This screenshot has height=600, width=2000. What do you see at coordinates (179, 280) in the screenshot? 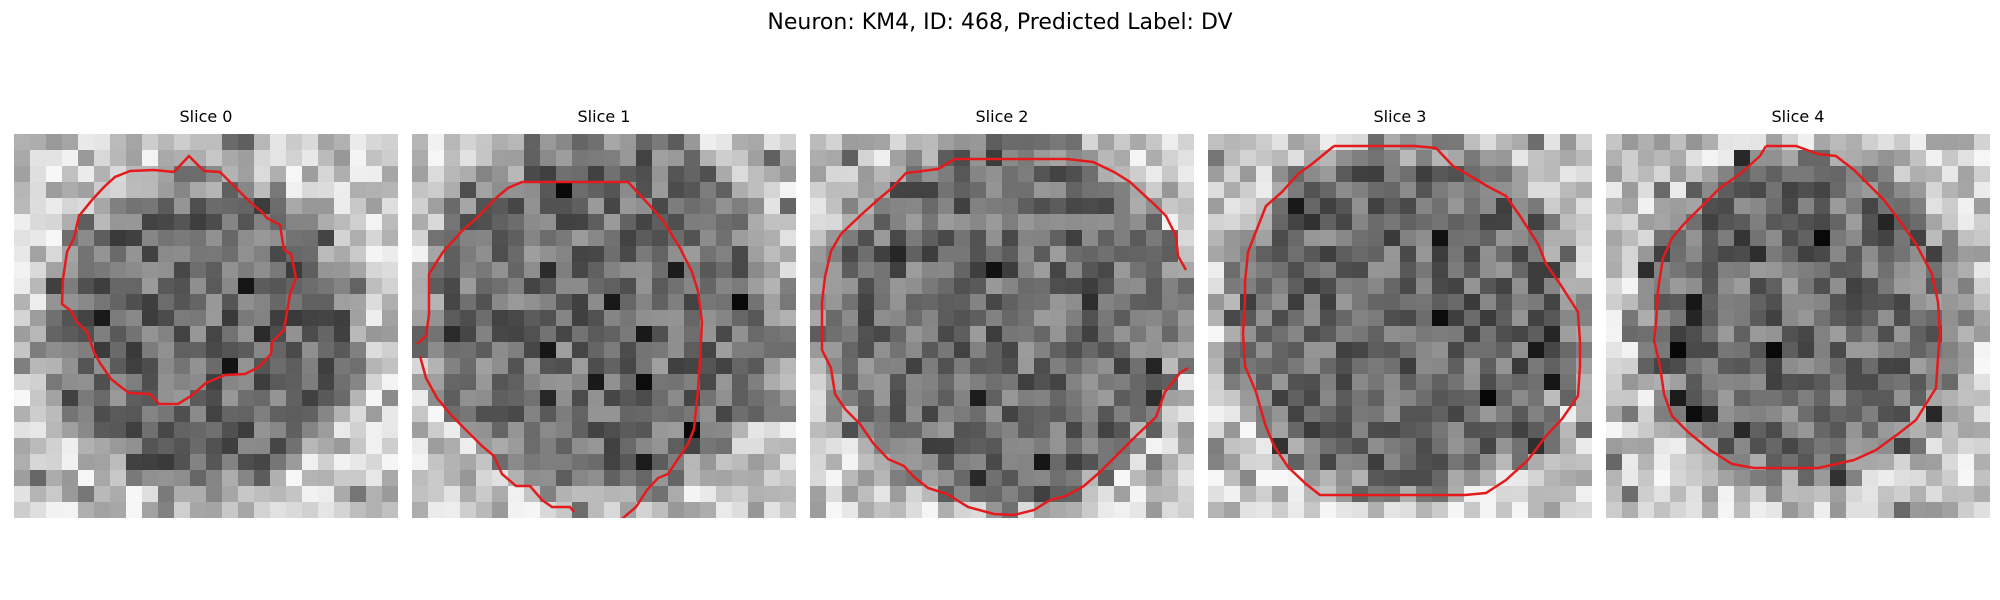
I see `slice-0-contour` at bounding box center [179, 280].